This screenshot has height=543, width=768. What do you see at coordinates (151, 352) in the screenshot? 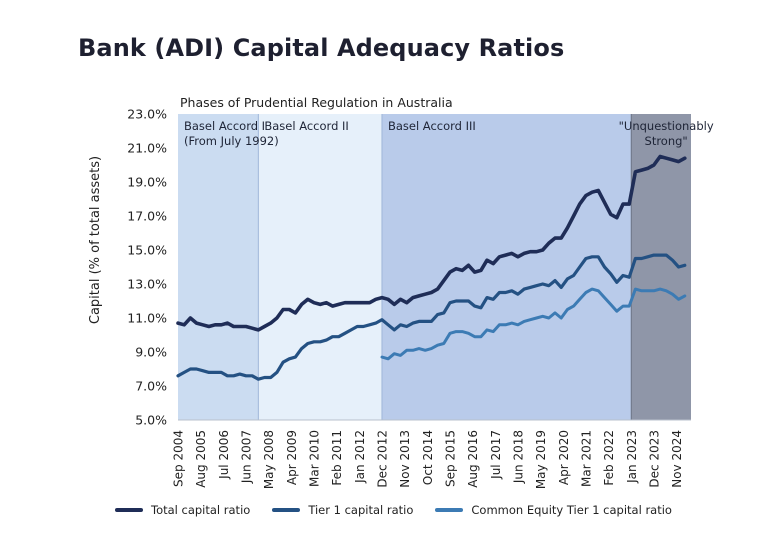
I see `y-tick-label: 9.0%` at bounding box center [151, 352].